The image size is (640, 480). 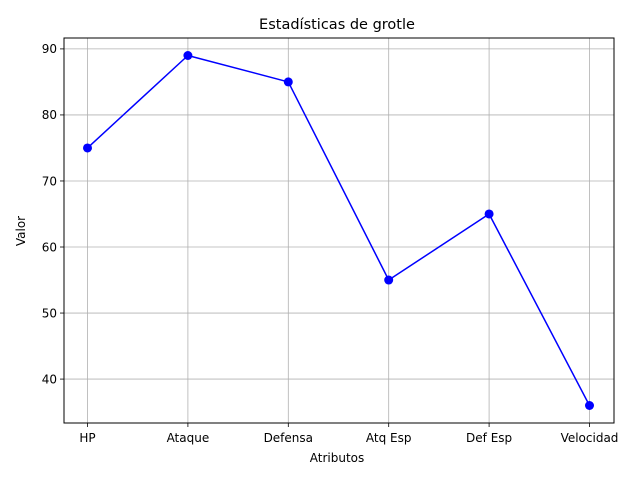 What do you see at coordinates (53, 214) in the screenshot?
I see `y-axis-ticks: 40 50 60 70 80 90` at bounding box center [53, 214].